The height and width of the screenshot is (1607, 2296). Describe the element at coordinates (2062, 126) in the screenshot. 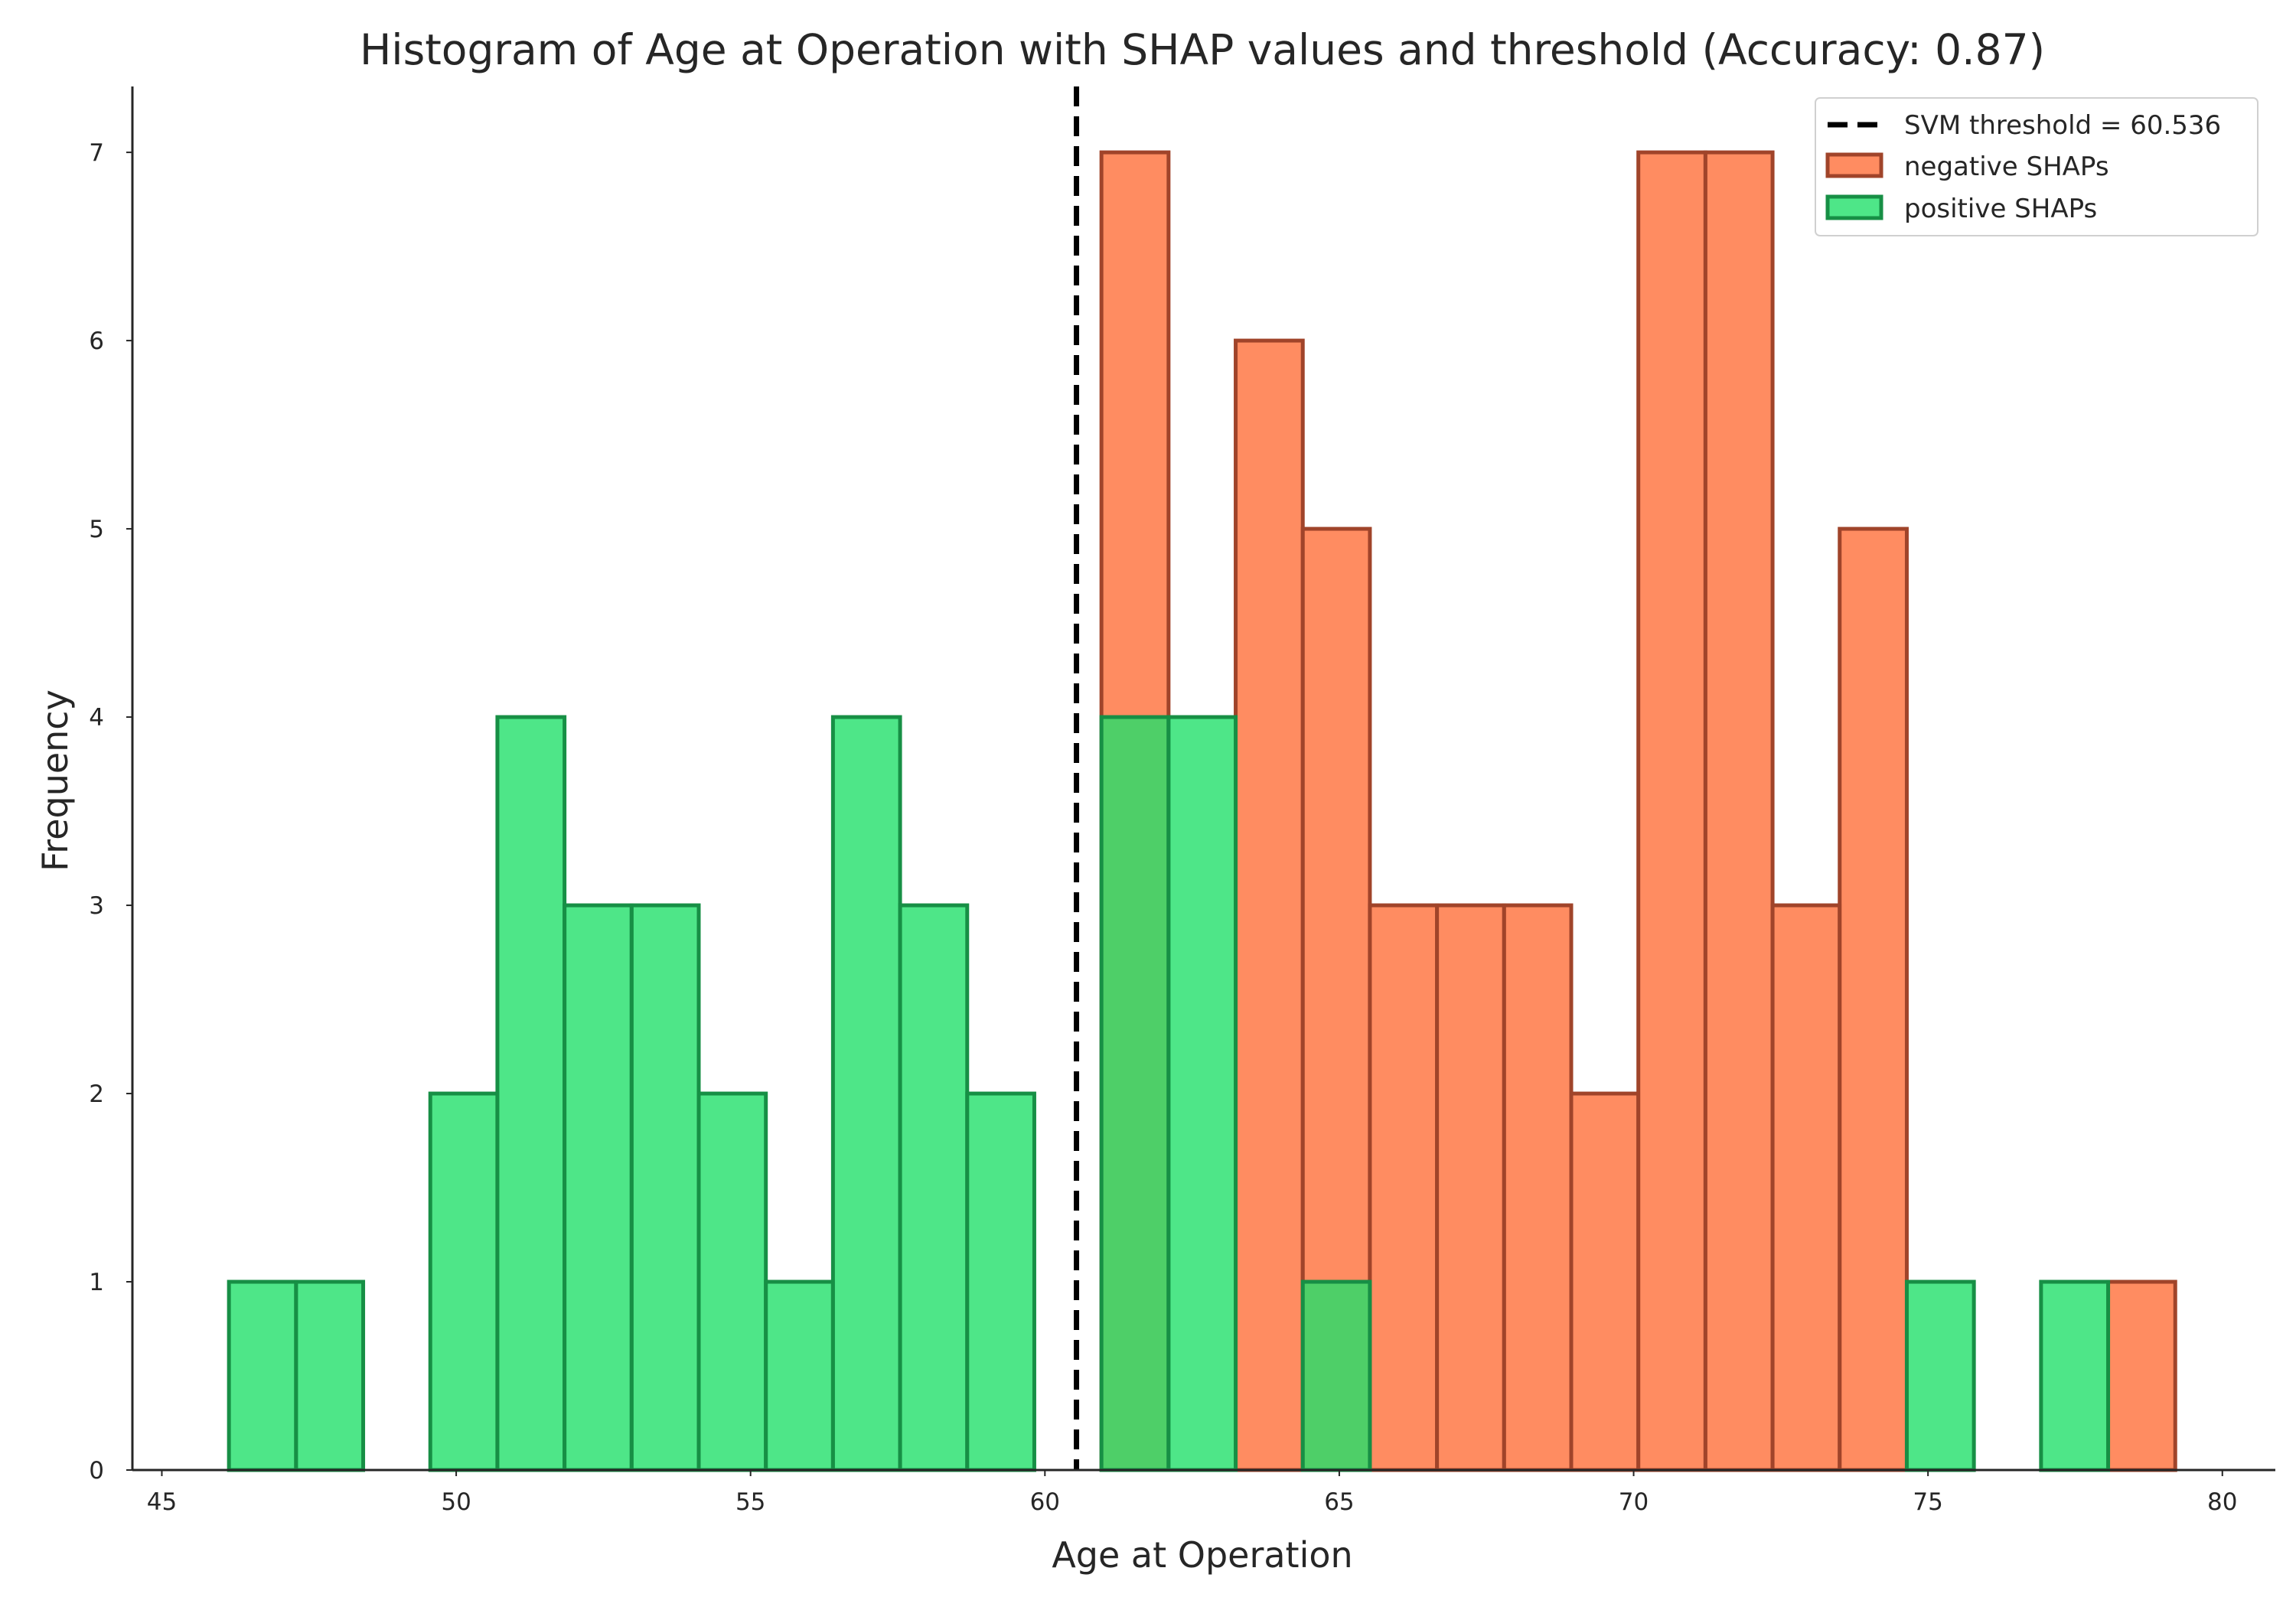

I see `legend-threshold-label: SVM threshold = 60.536` at that location.